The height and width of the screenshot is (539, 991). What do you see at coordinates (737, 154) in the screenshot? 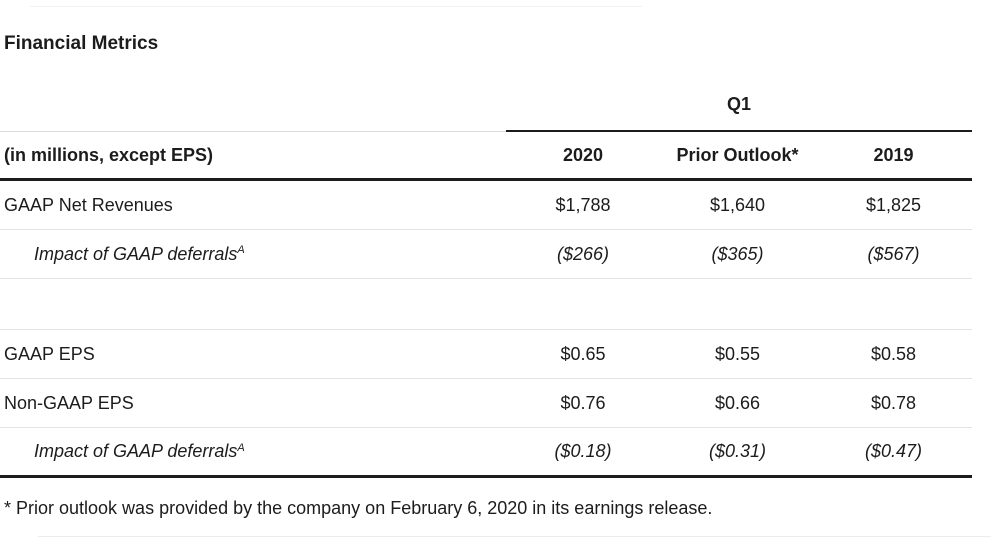
I see `column-header-prior-outlook: Prior Outlook*` at bounding box center [737, 154].